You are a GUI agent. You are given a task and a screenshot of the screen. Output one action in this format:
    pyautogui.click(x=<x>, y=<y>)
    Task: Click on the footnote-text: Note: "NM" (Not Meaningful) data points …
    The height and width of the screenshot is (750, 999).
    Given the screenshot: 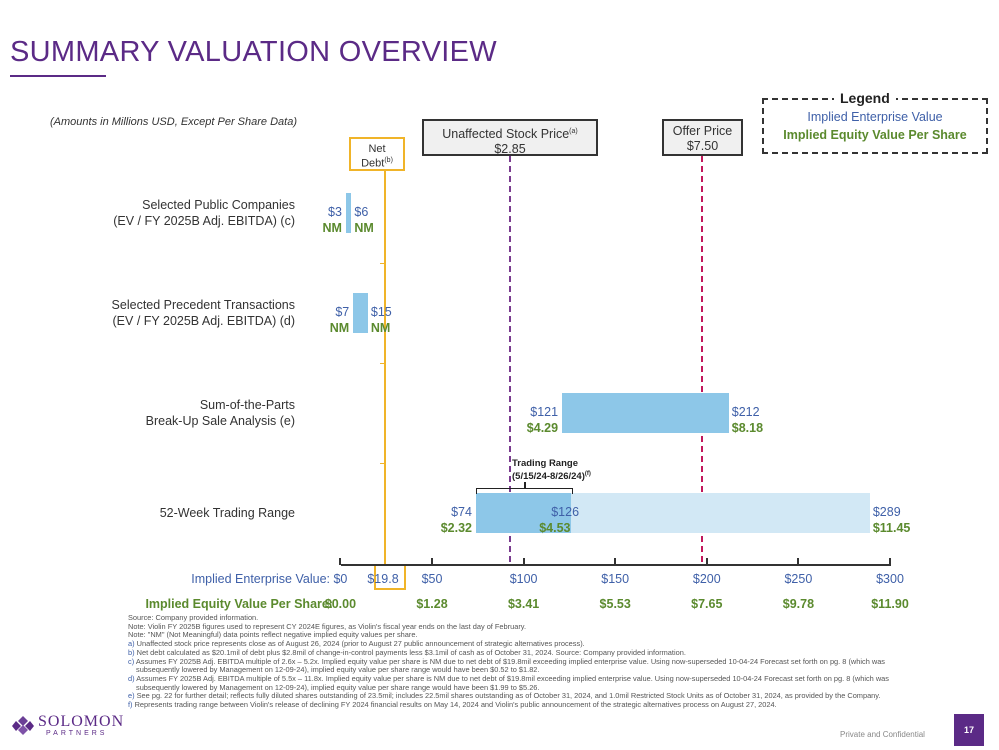 What is the action you would take?
    pyautogui.click(x=273, y=635)
    